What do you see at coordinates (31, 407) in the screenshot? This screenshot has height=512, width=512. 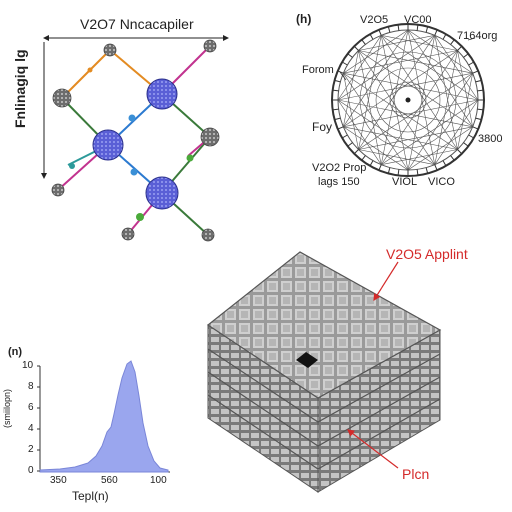 I see `spectrum-y-tick: 6` at bounding box center [31, 407].